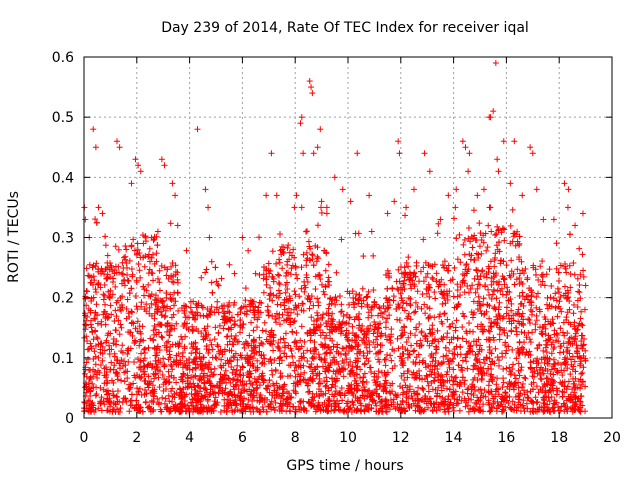  Describe the element at coordinates (69, 419) in the screenshot. I see `y-tick-label: 0` at that location.